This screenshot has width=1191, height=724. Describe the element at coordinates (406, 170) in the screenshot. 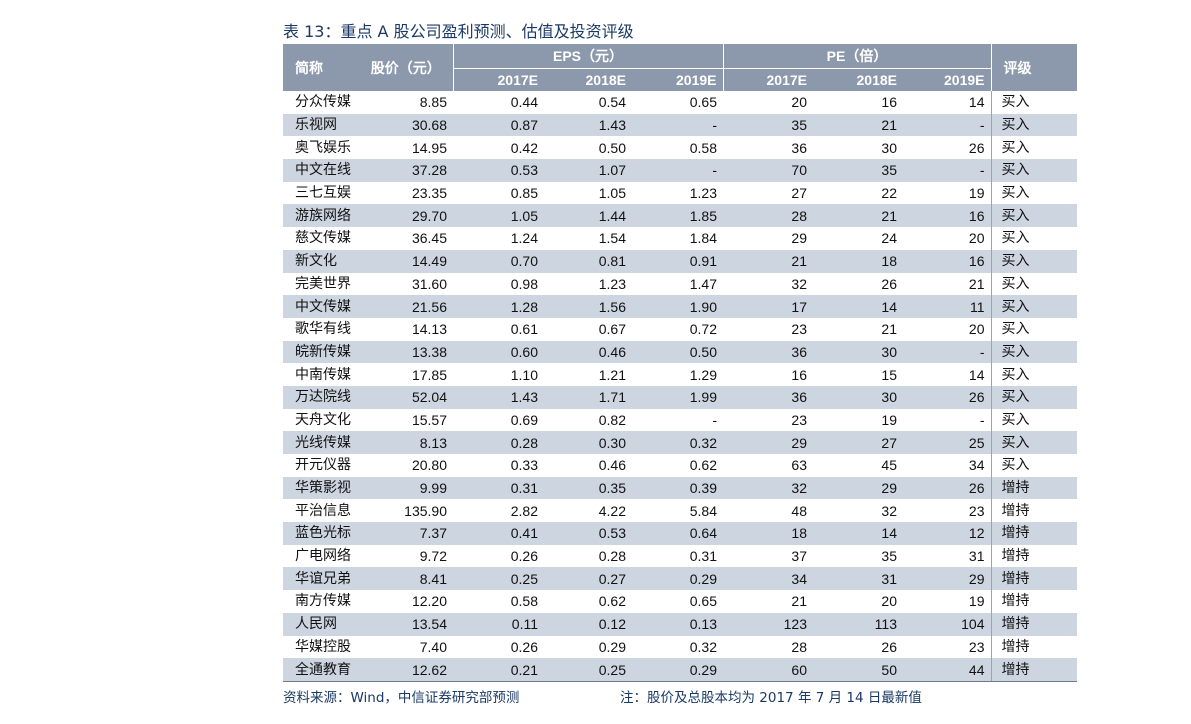

I see `cell-price: 37.28` at that location.